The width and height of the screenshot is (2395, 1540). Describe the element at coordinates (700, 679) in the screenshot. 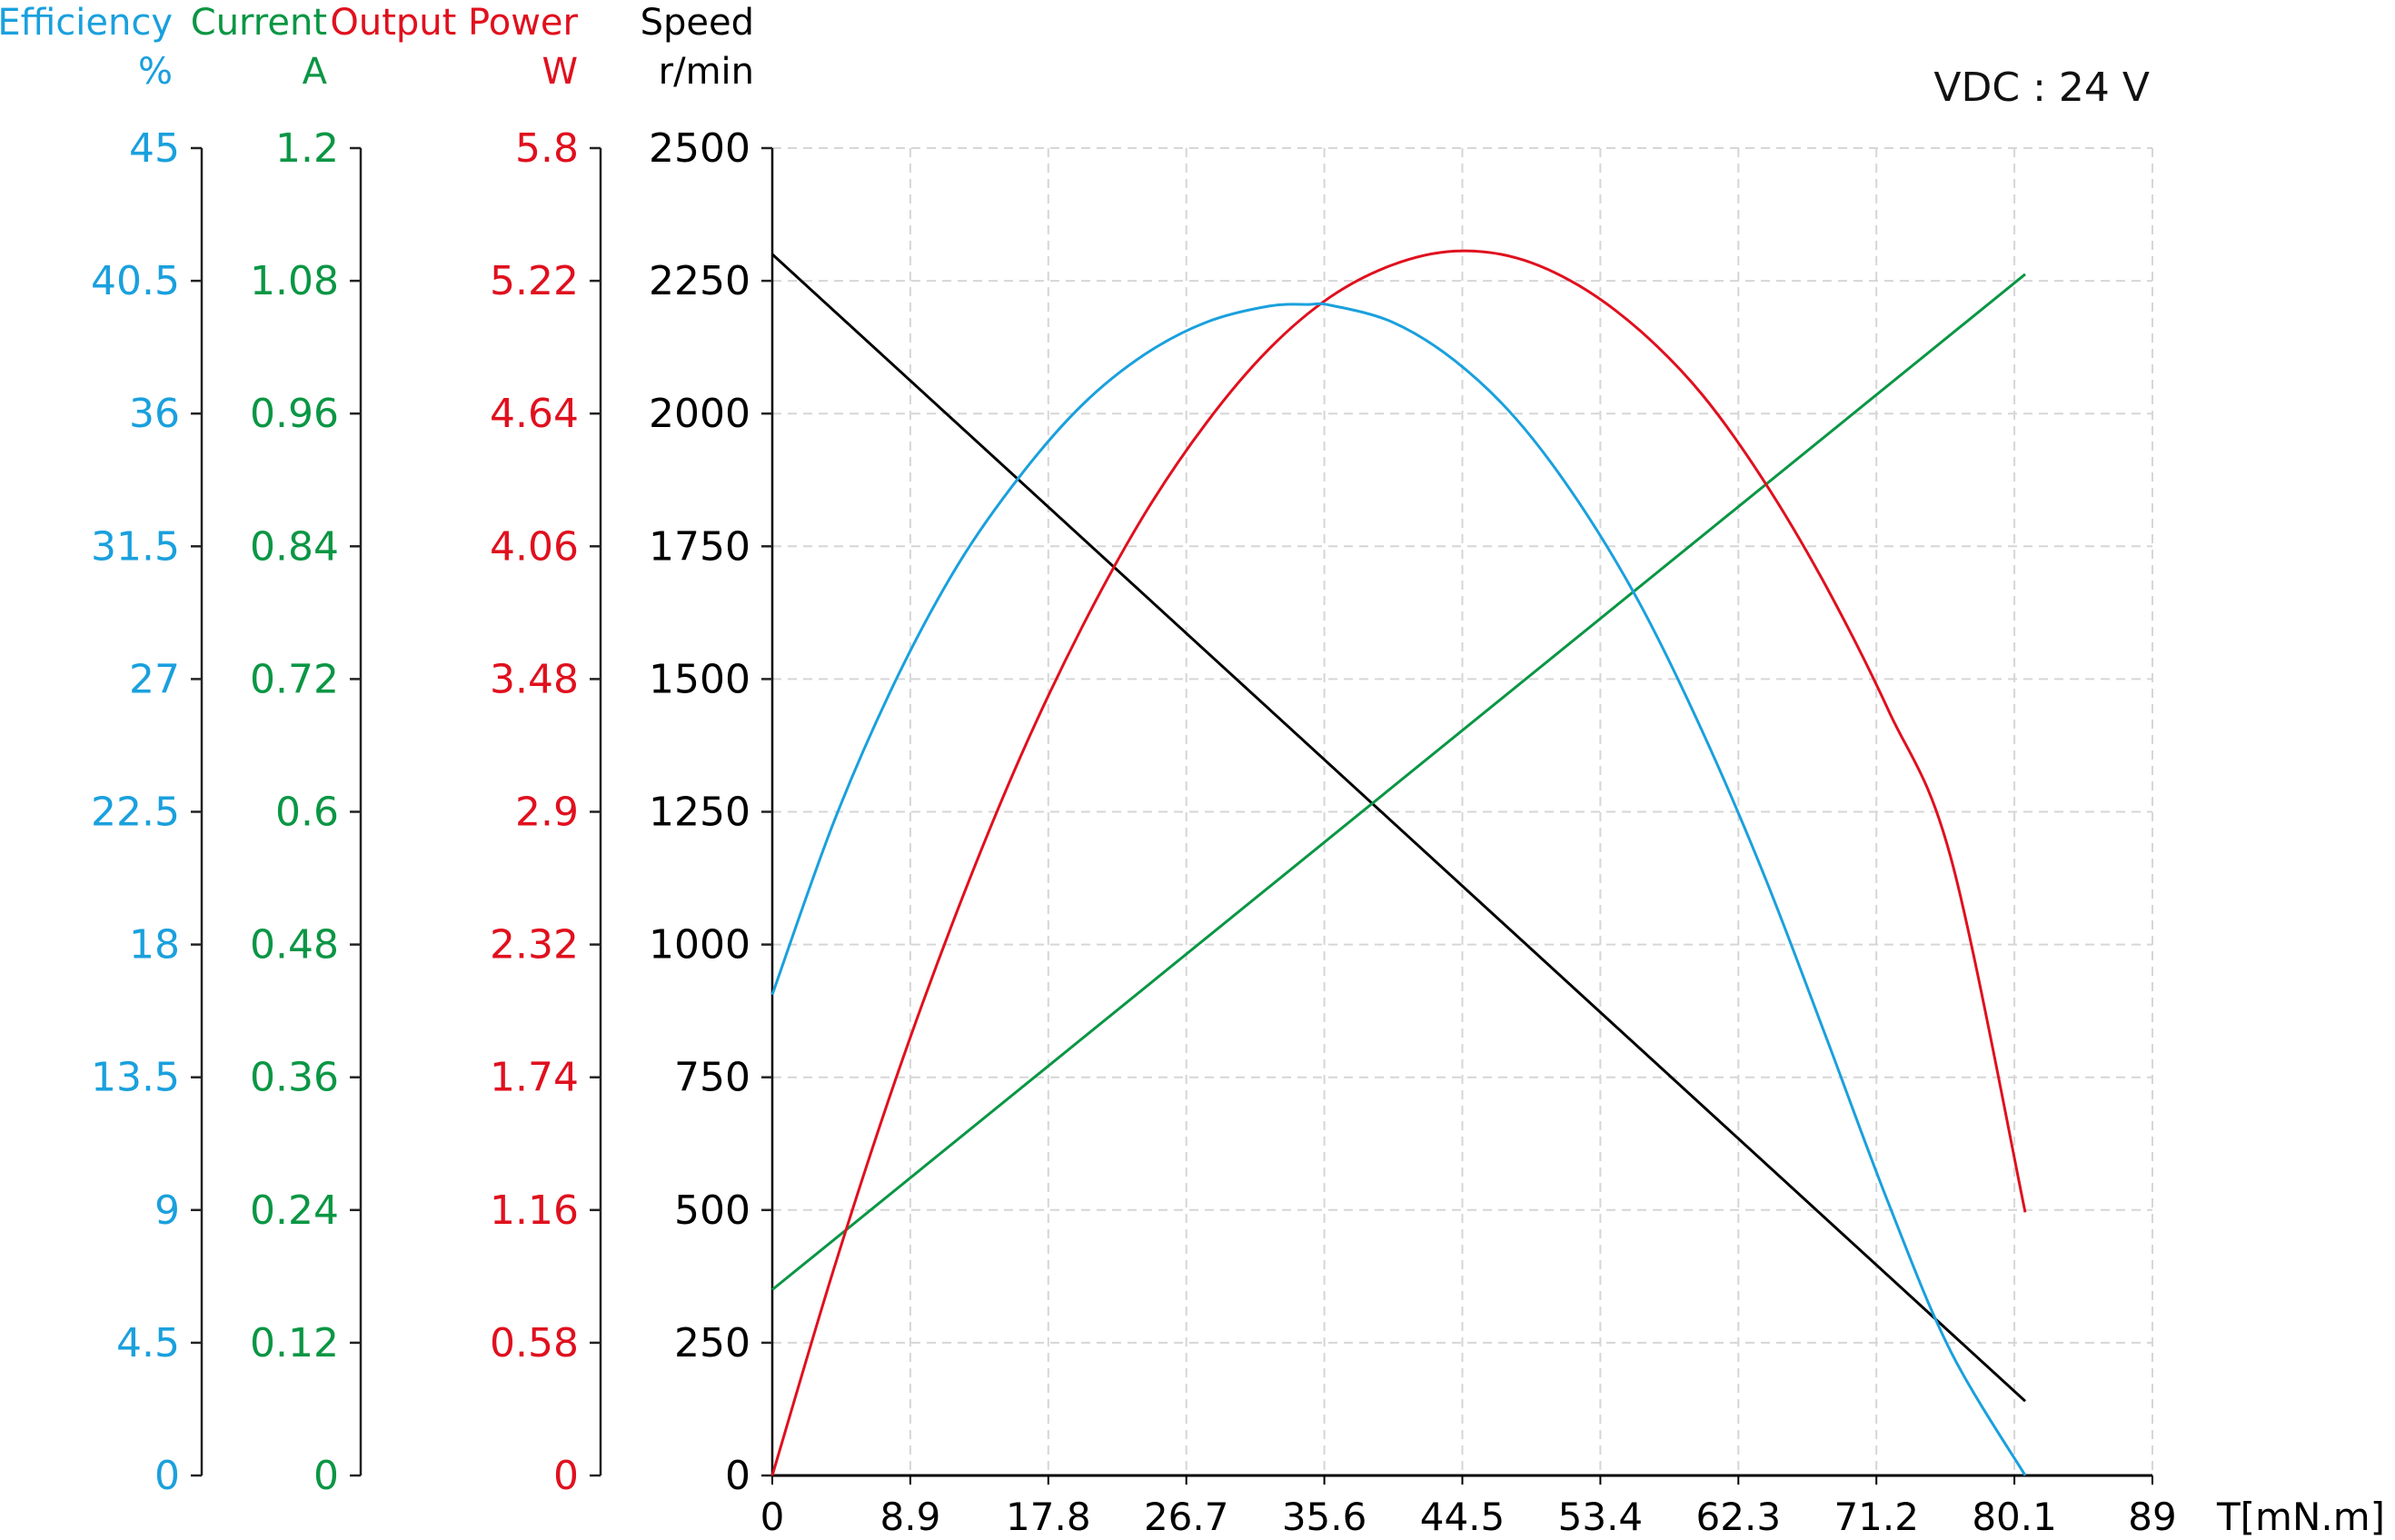

I see `speed-tick-label: 1500` at that location.